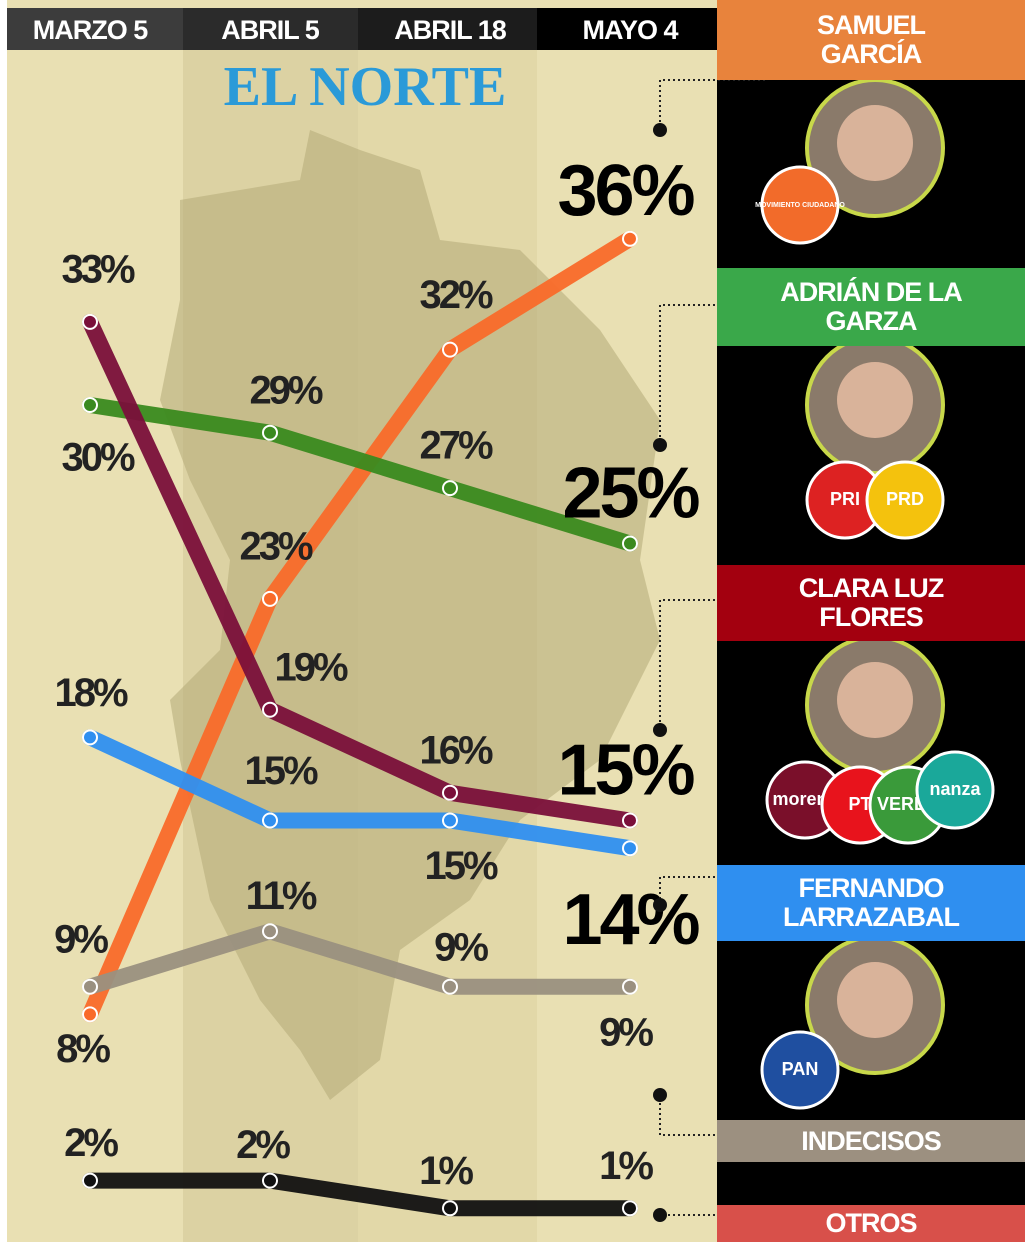  Describe the element at coordinates (625, 771) in the screenshot. I see `value-label-large: 15%` at that location.